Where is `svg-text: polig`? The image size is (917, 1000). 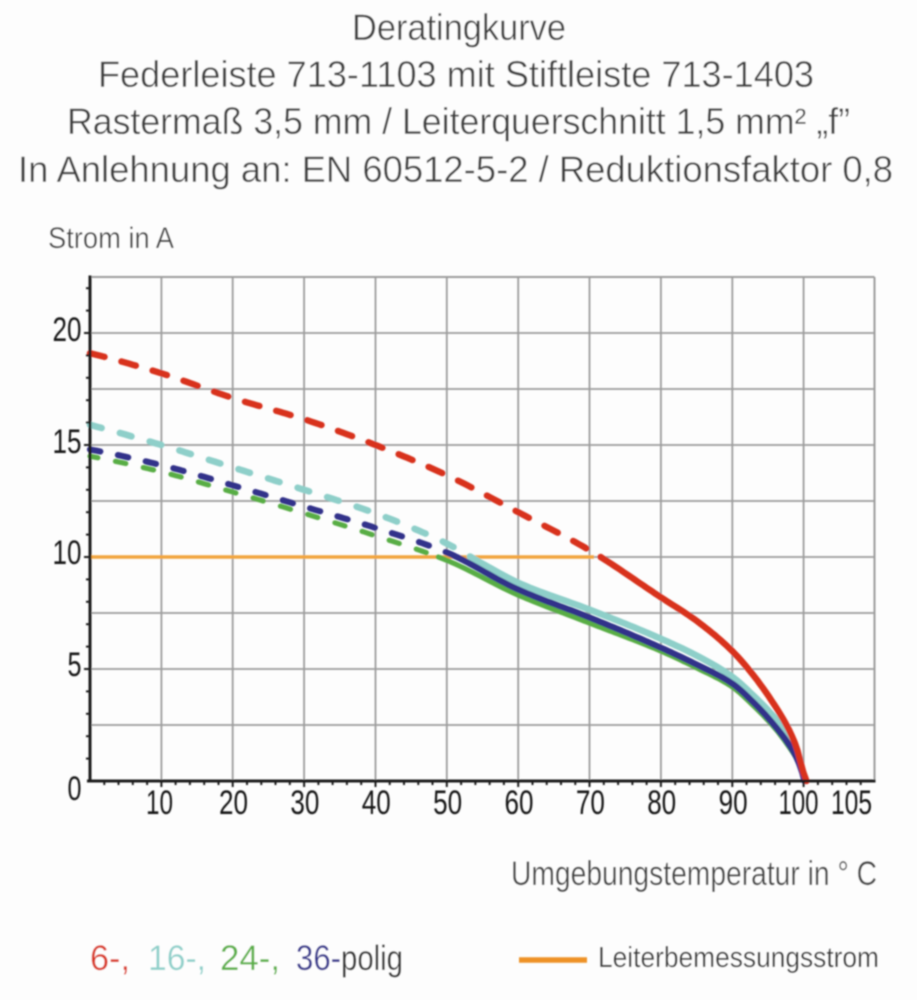 svg-text: polig is located at coordinates (372, 958).